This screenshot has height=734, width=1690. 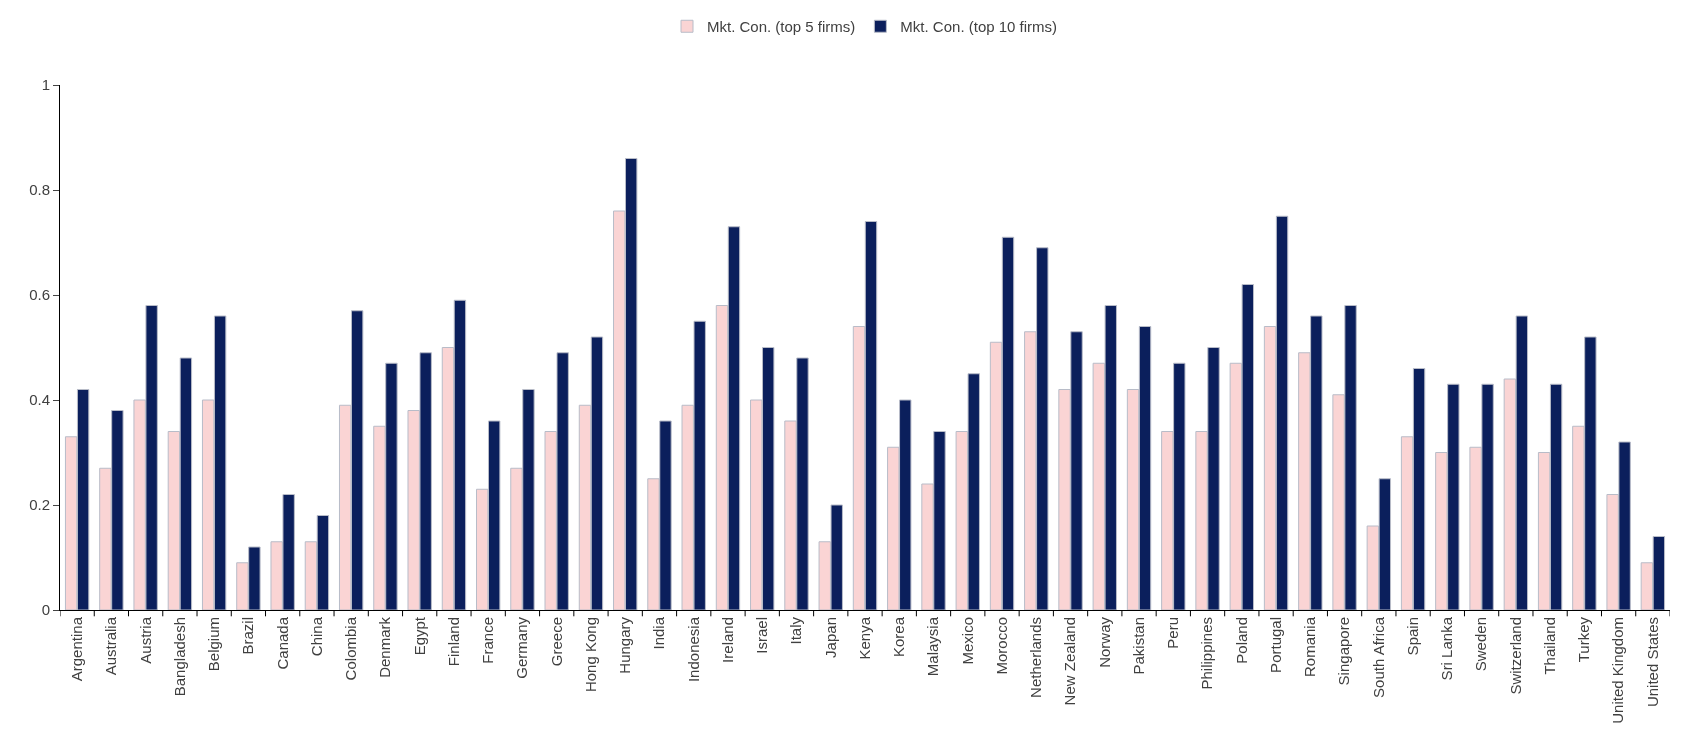 What do you see at coordinates (316, 636) in the screenshot?
I see `x-tick-label: China` at bounding box center [316, 636].